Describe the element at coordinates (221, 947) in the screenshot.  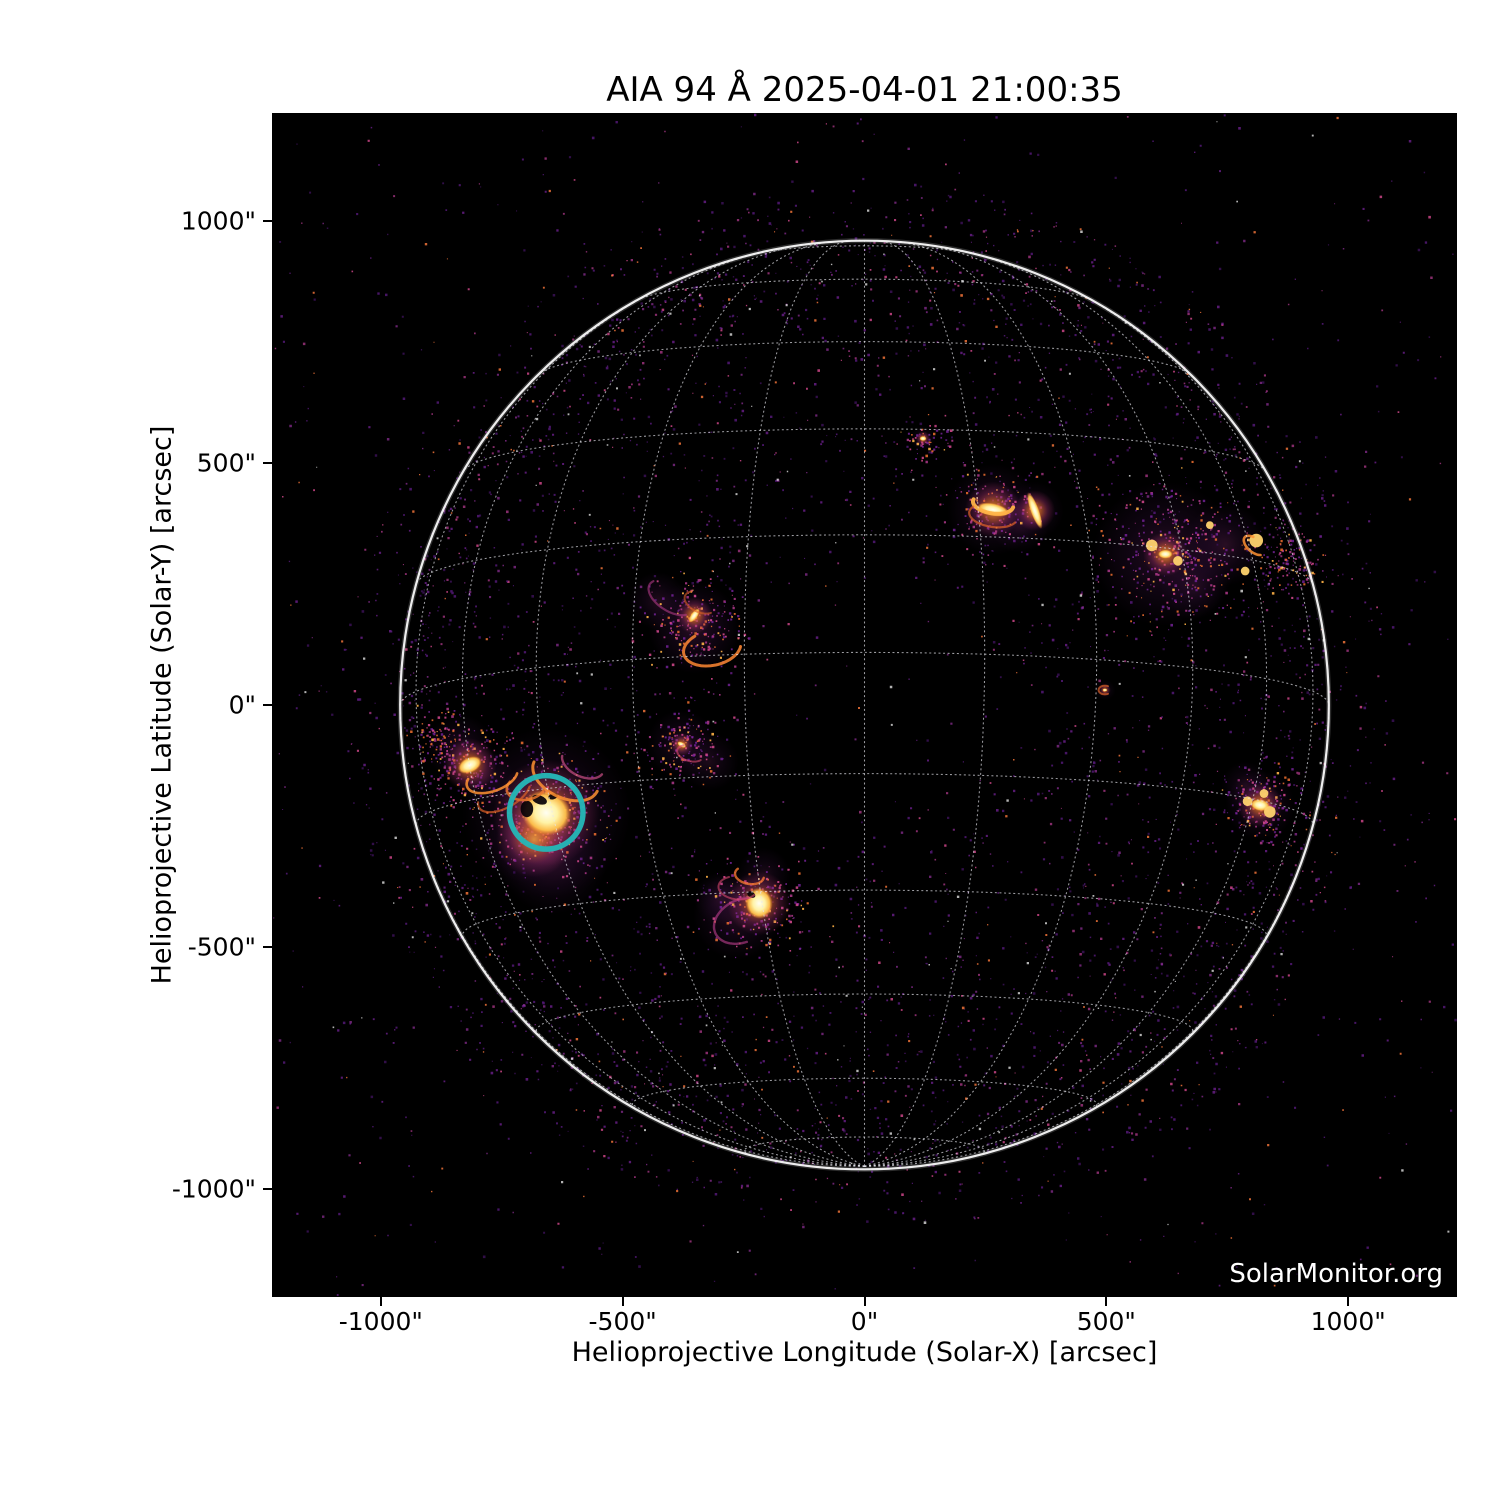
I see `y-tick-label: -500"` at that location.